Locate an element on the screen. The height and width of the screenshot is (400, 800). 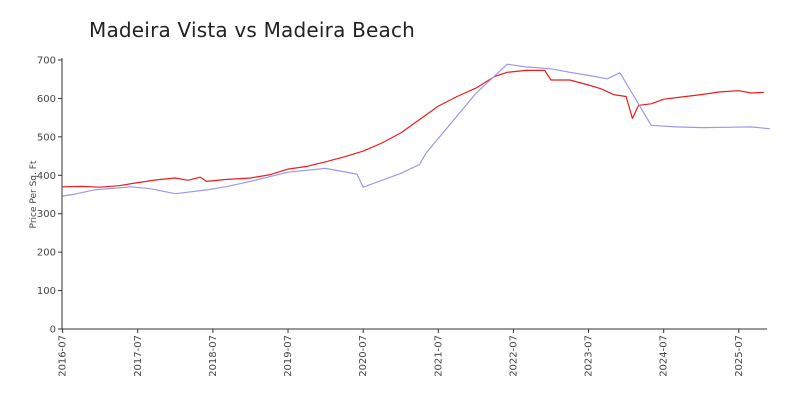
x-tick-label: 2018-07 is located at coordinates (213, 356).